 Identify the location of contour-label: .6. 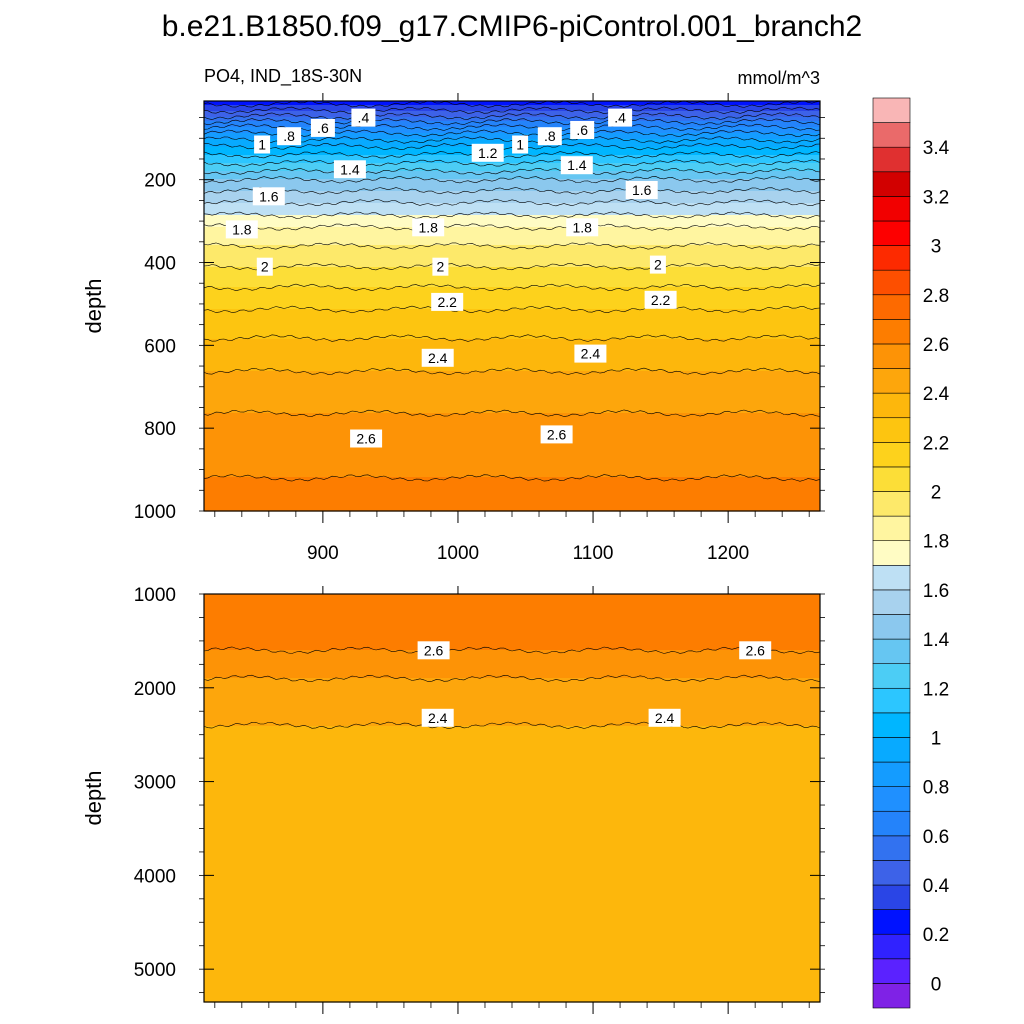
(322, 127).